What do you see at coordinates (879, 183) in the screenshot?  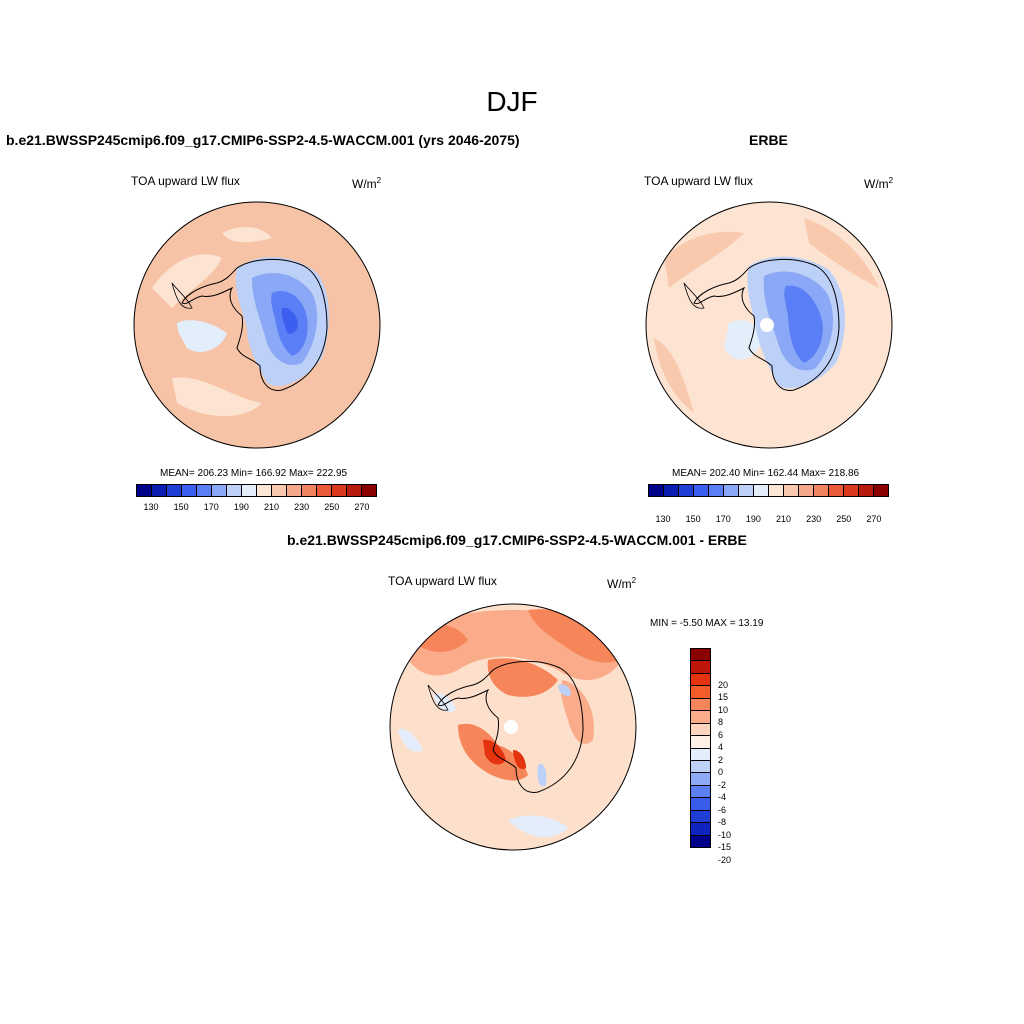 I see `panel-2-units-label: W/m2` at bounding box center [879, 183].